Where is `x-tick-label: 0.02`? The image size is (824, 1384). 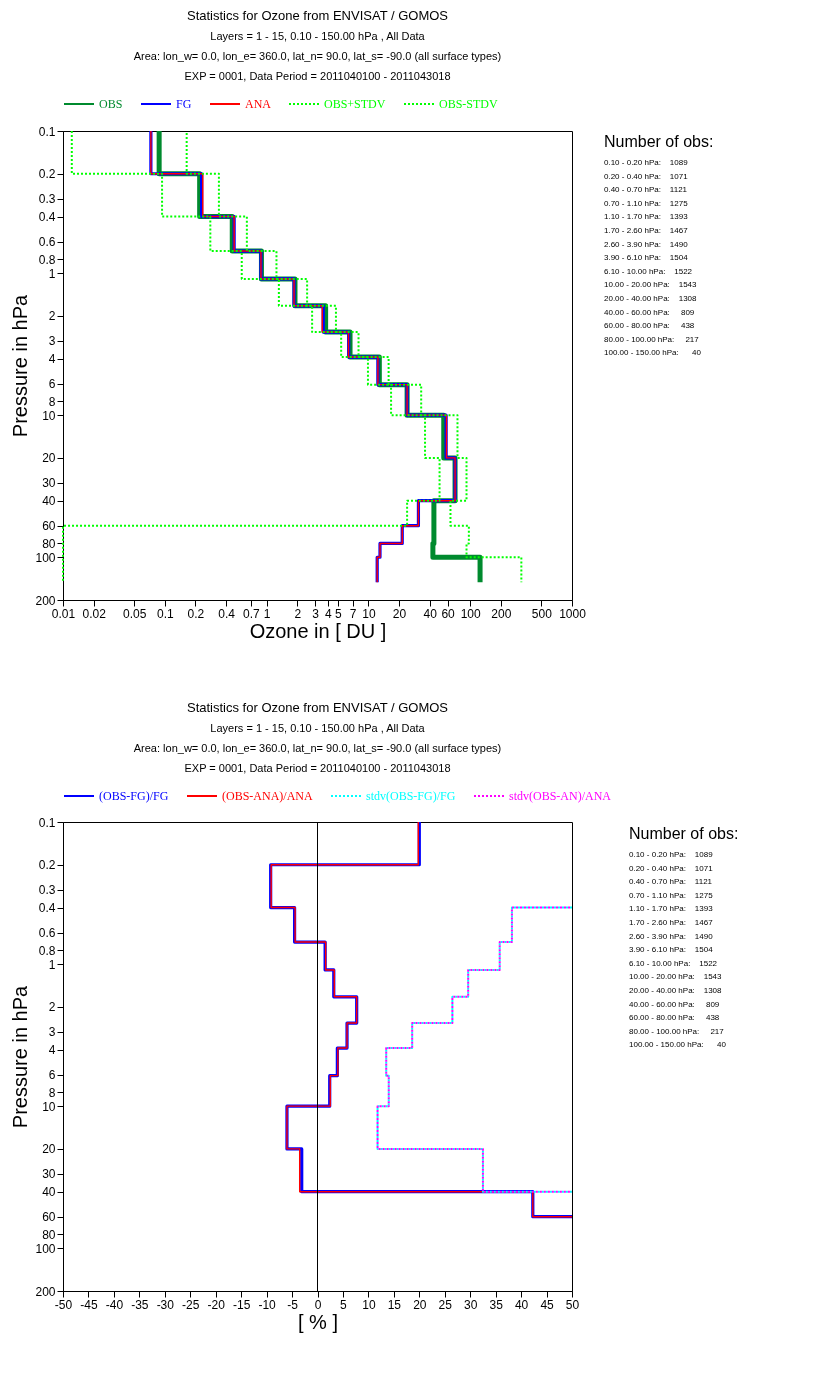
x-tick-label: 0.02 is located at coordinates (94, 613).